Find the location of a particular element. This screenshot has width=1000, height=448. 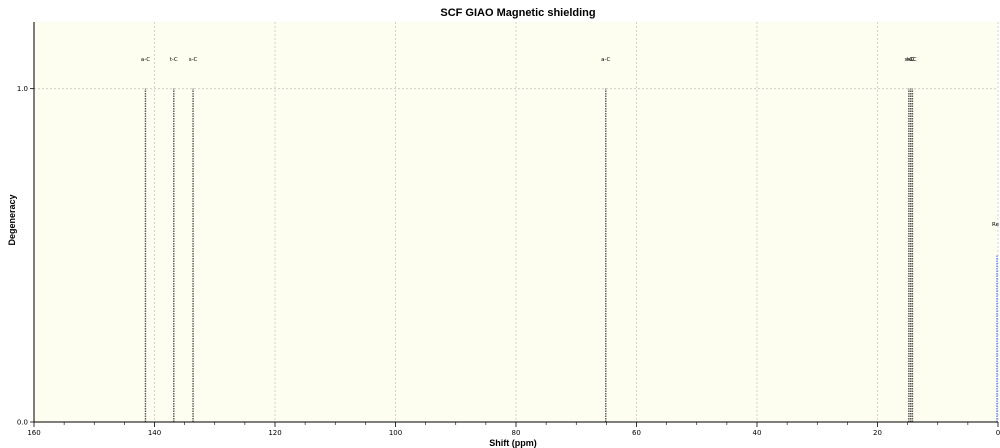

y-axis-label: Degeneracy is located at coordinates (12, 219).